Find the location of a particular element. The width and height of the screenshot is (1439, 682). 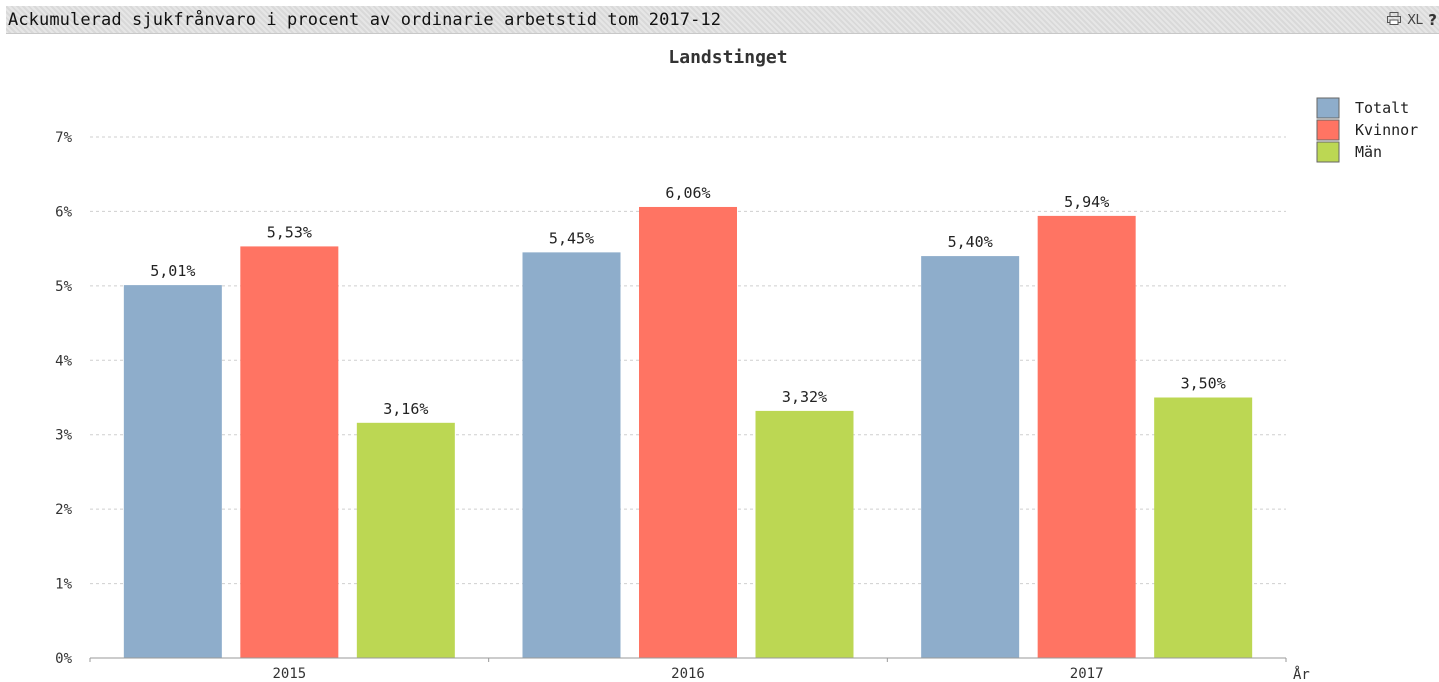

caption-icons: XL ? is located at coordinates (1412, 20).